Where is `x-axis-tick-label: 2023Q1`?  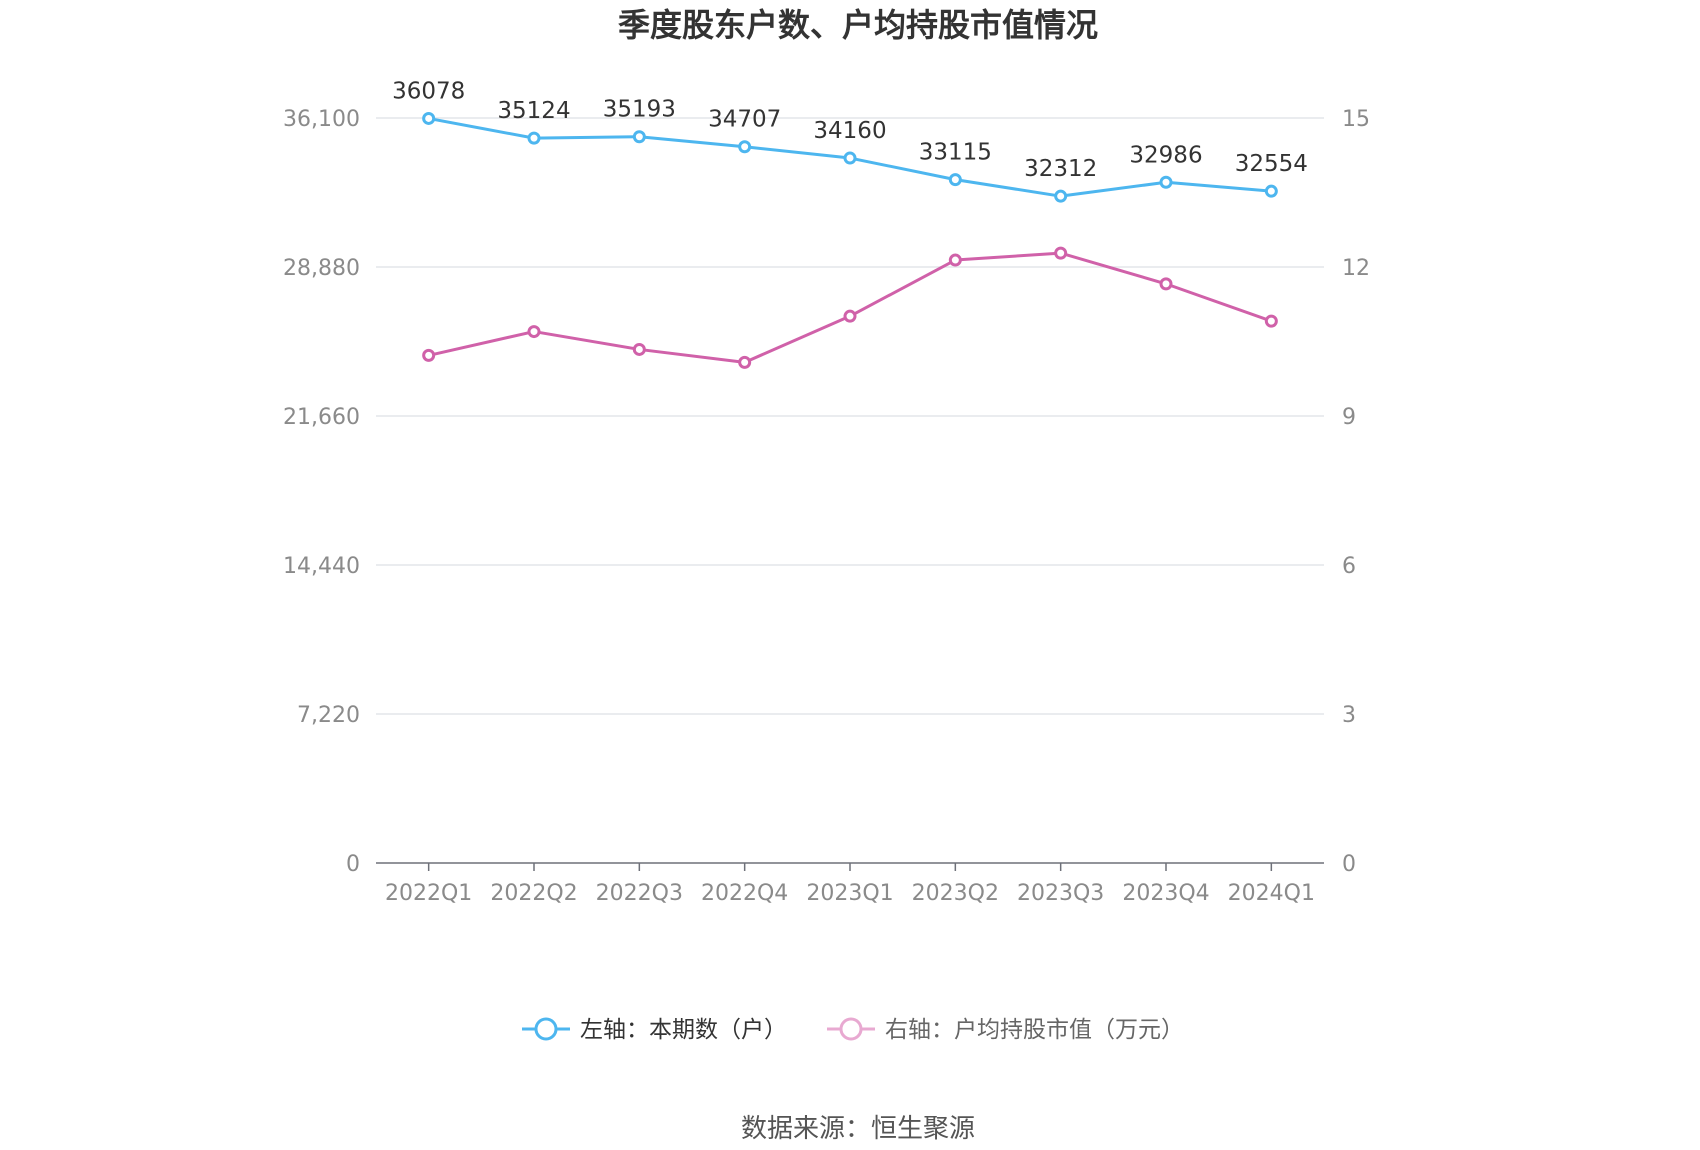 x-axis-tick-label: 2023Q1 is located at coordinates (849, 893).